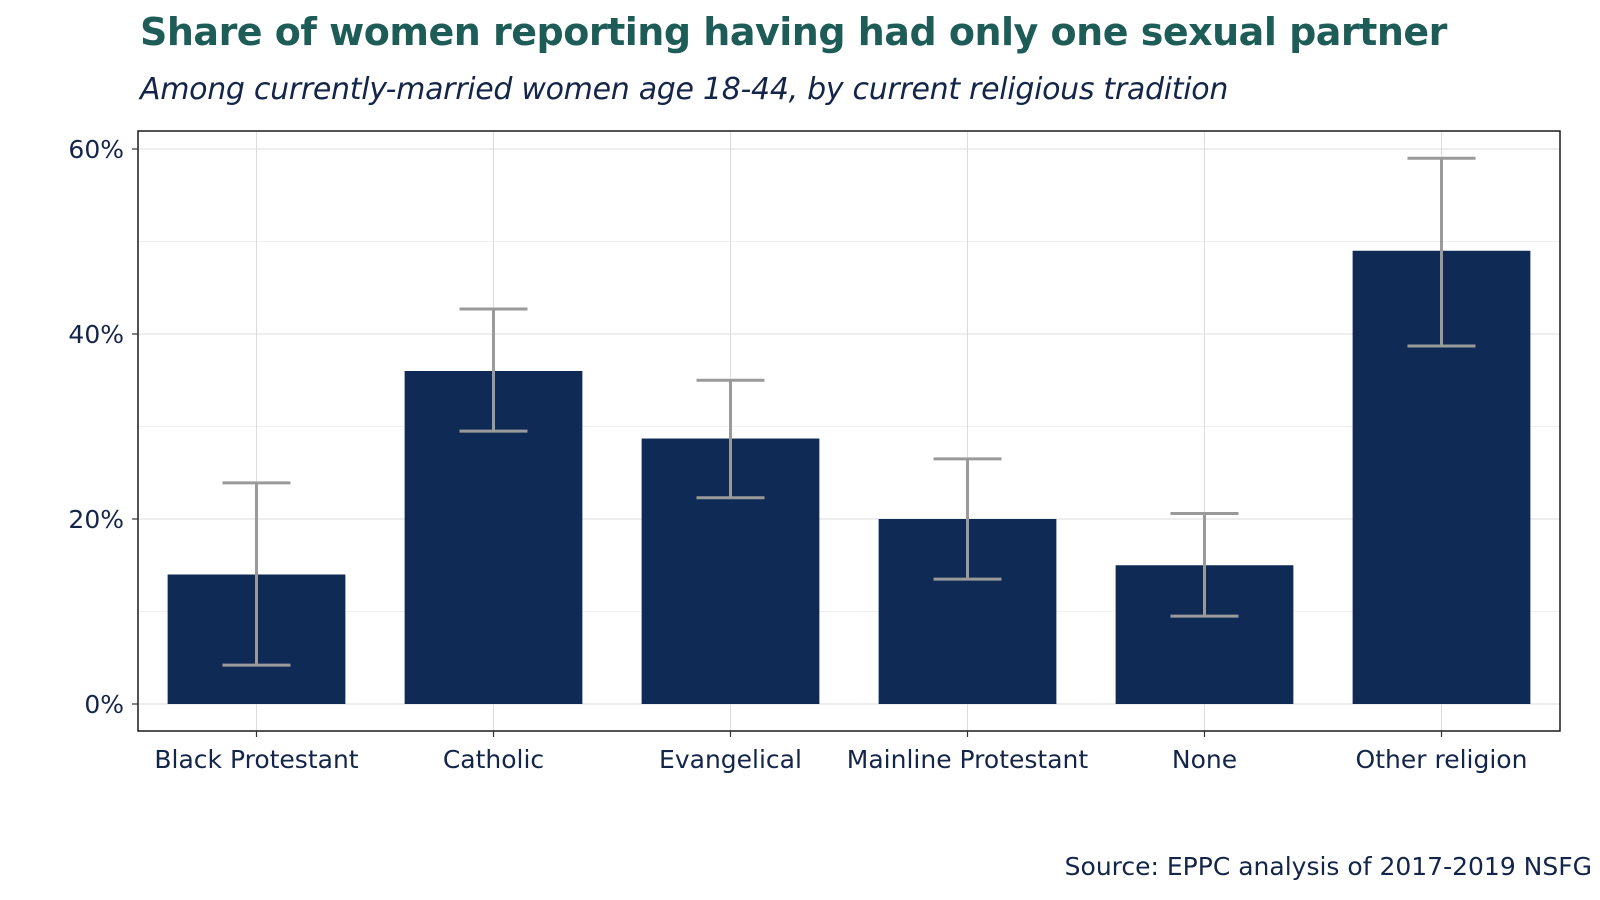 The width and height of the screenshot is (1600, 900). What do you see at coordinates (968, 759) in the screenshot?
I see `x-tick-label: Mainline Protestant` at bounding box center [968, 759].